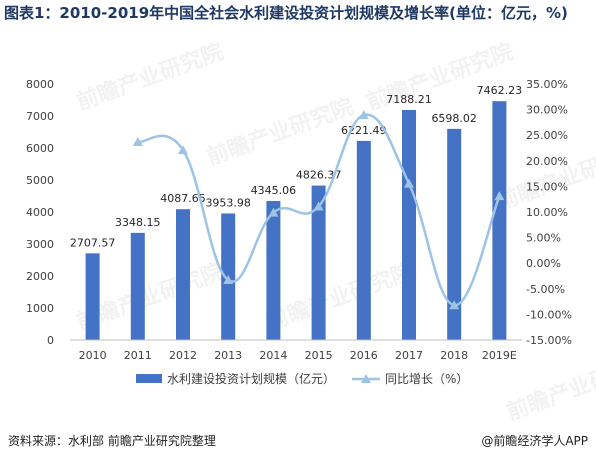  Describe the element at coordinates (454, 118) in the screenshot. I see `bar-value-label: 6598.02` at that location.